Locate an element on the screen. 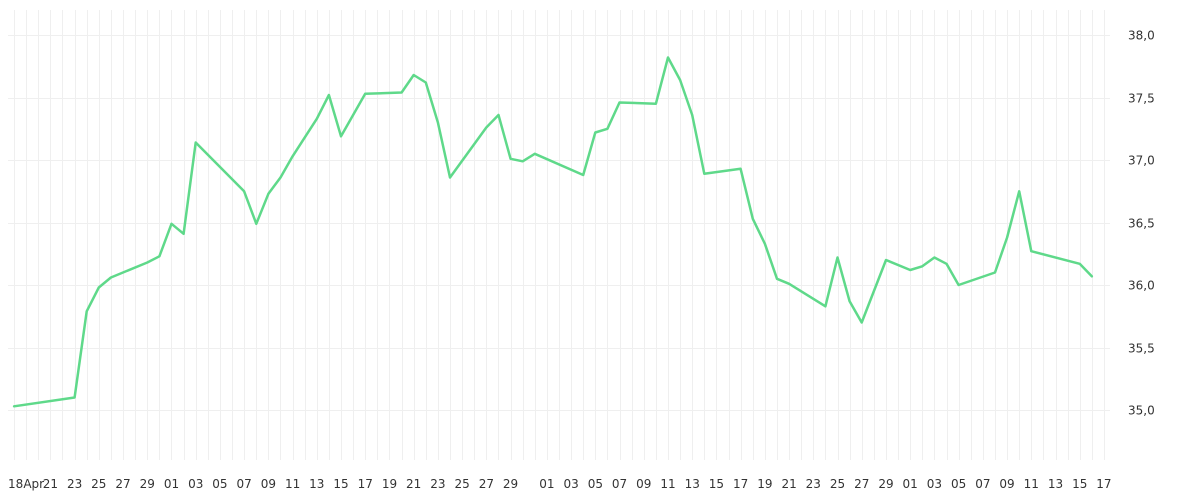 This screenshot has width=1200, height=500. y-tick-label: 38,0 is located at coordinates (1141, 36).